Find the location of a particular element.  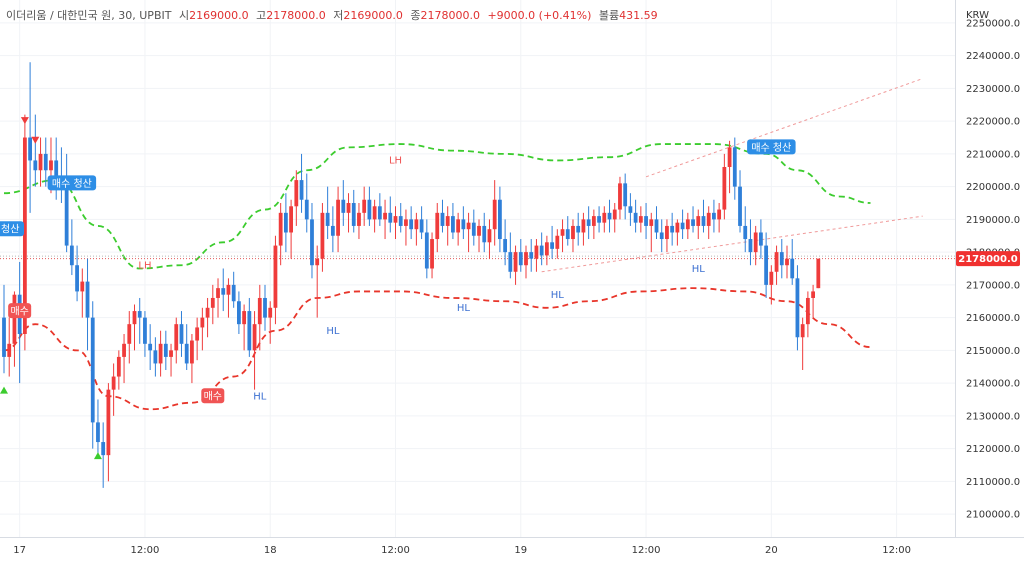

high-value: 2178000.0 is located at coordinates (296, 15).